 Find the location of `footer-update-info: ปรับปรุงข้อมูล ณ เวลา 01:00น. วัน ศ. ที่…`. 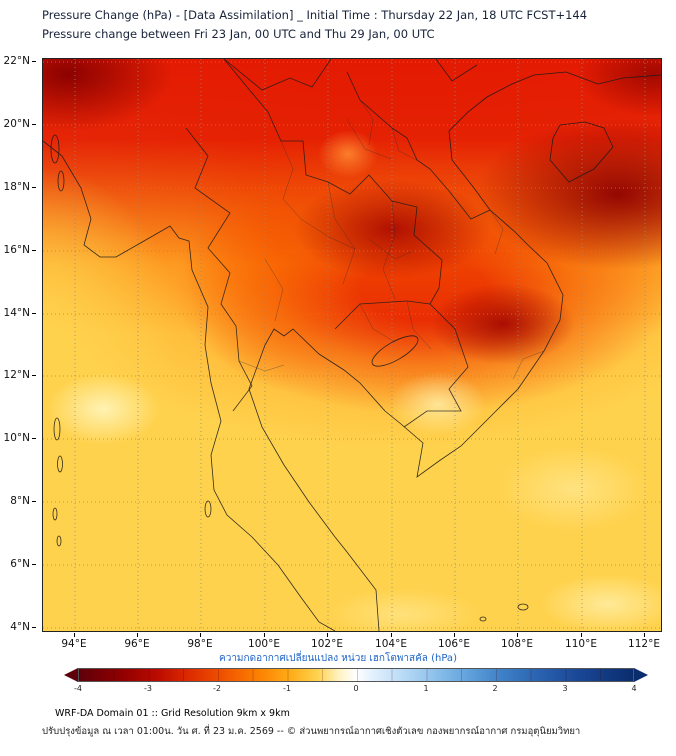

footer-update-info: ปรับปรุงข้อมูล ณ เวลา 01:00น. วัน ศ. ที่… is located at coordinates (311, 731).